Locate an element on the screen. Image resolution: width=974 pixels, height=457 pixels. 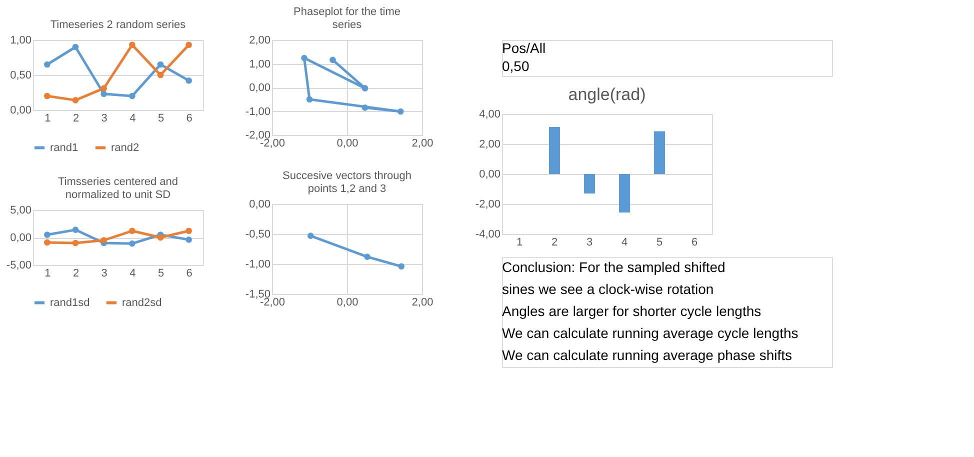
y-tick-label: 4,00 is located at coordinates (489, 114).